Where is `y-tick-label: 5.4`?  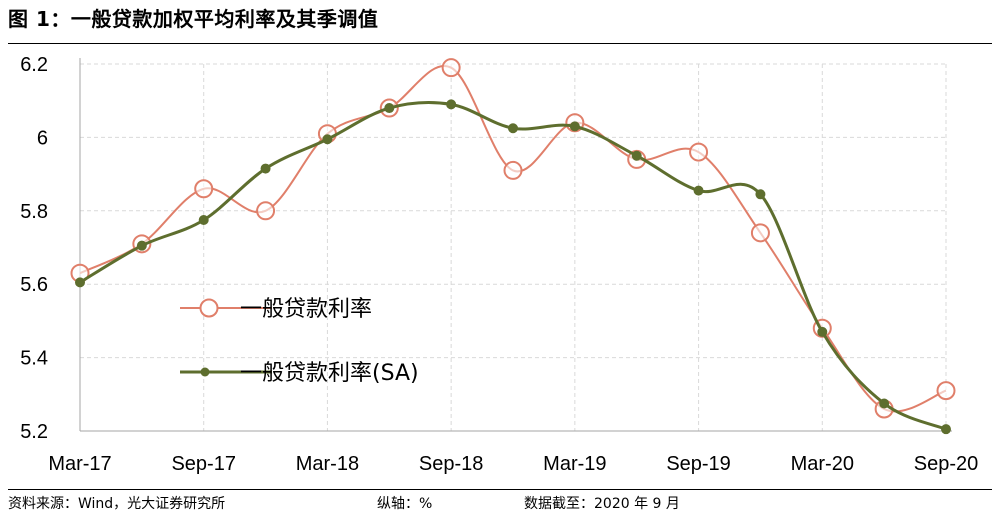
y-tick-label: 5.4 is located at coordinates (34, 359).